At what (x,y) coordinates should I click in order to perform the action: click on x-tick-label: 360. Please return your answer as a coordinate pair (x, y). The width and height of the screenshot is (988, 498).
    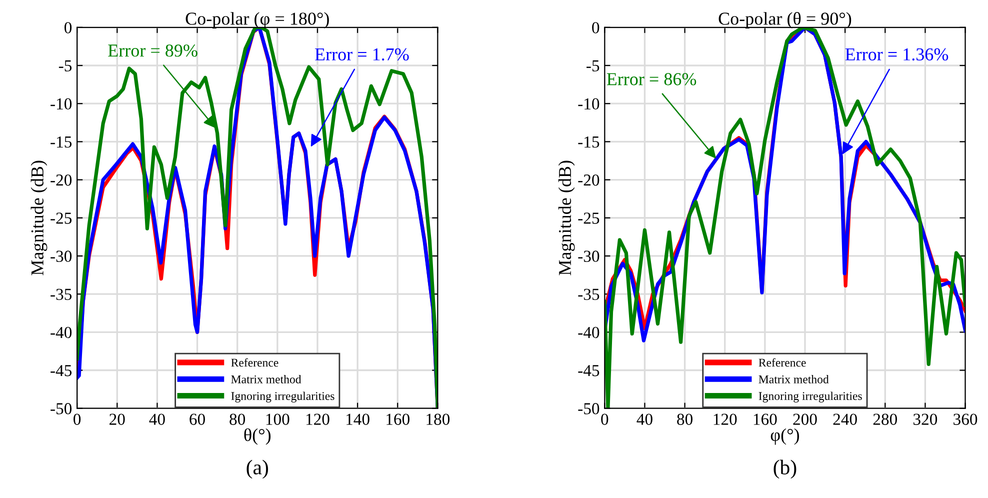
    Looking at the image, I should click on (966, 419).